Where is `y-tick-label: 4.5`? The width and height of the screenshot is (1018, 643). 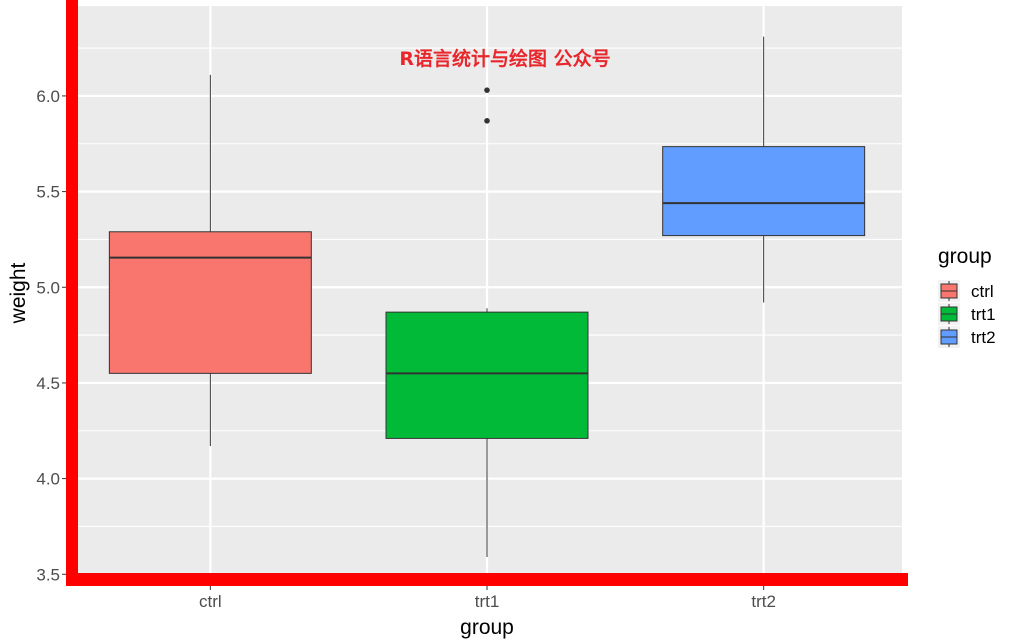 y-tick-label: 4.5 is located at coordinates (48, 383).